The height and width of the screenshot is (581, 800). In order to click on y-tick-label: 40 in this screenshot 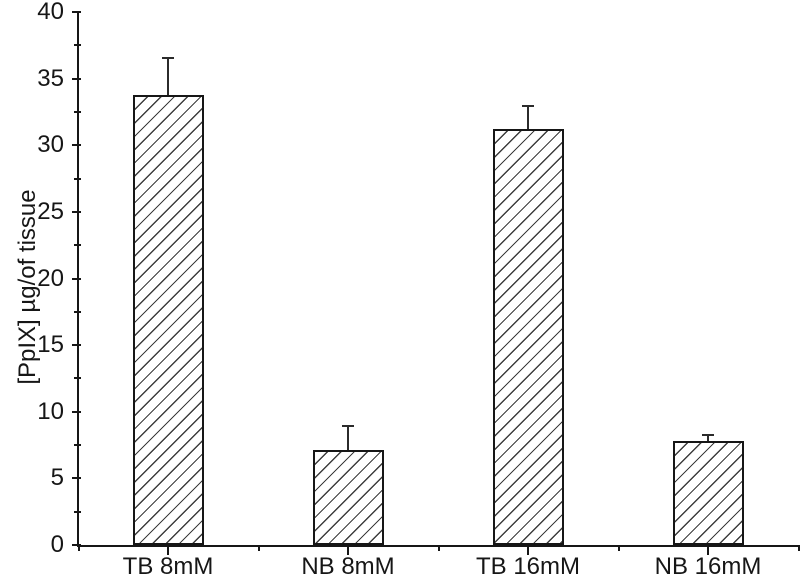, I will do `click(50, 12)`.